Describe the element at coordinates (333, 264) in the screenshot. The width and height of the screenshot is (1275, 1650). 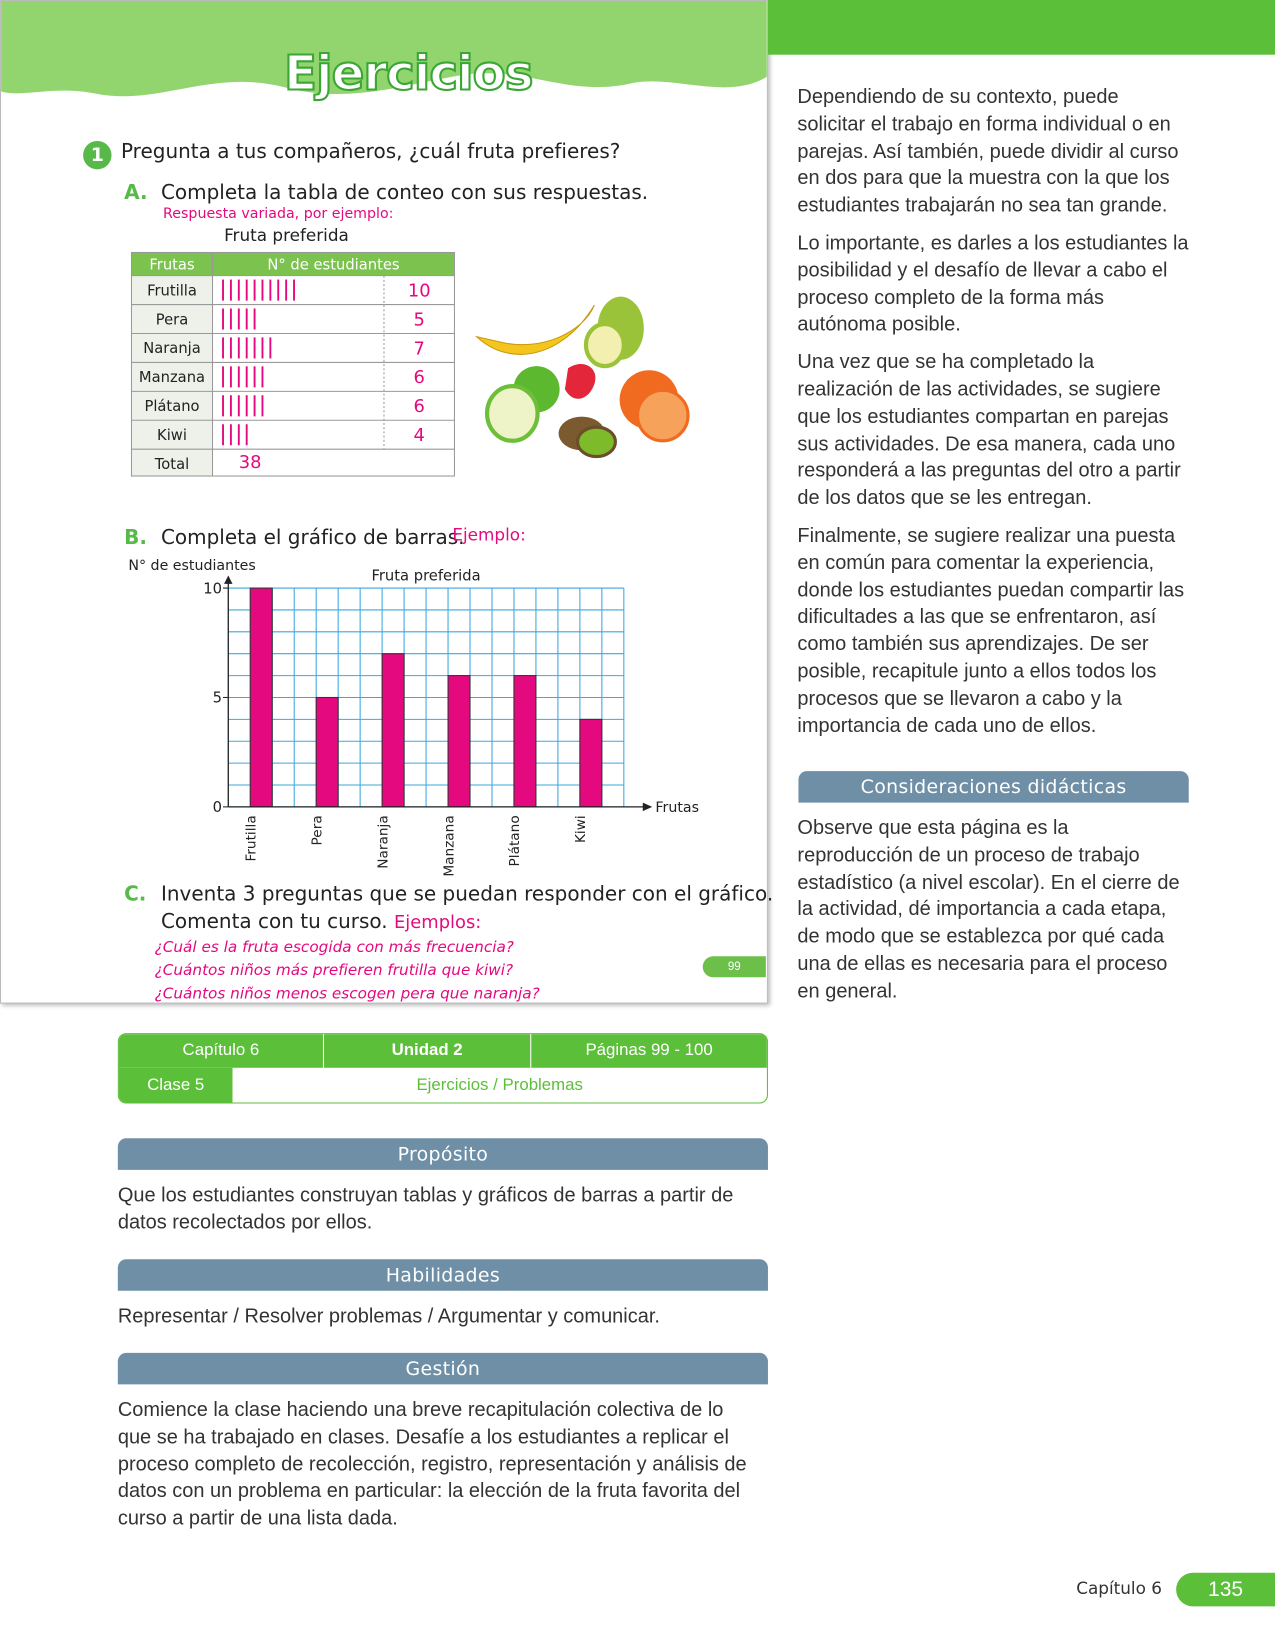
I see `table-header: N° de estudiantes` at that location.